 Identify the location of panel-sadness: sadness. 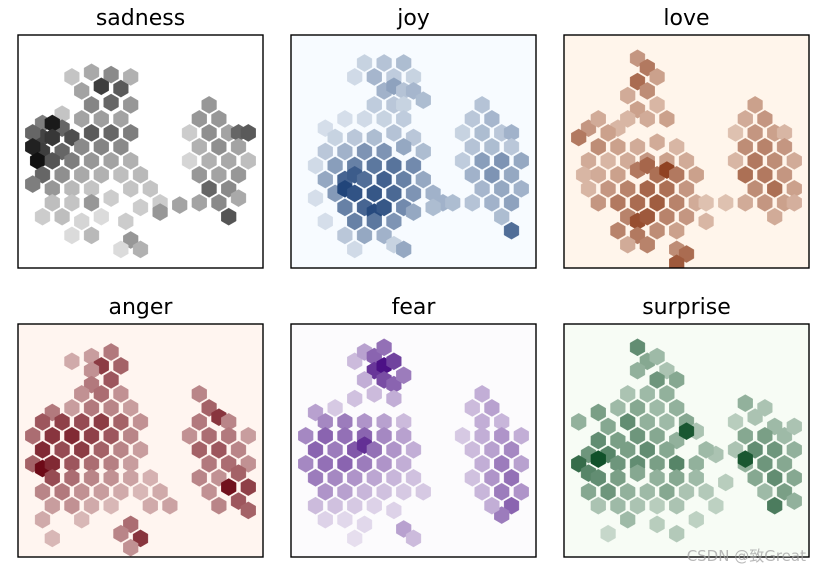
(140, 137).